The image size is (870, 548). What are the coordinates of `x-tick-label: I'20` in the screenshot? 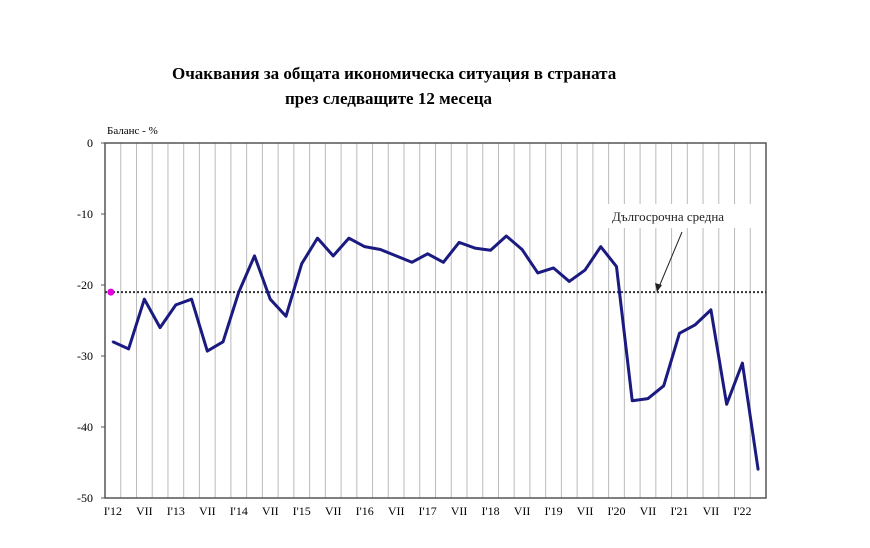 It's located at (616, 511).